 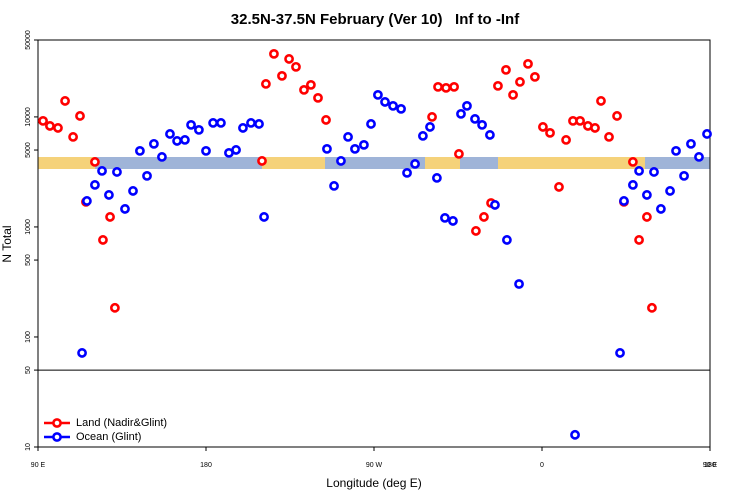 I want to click on y-tick-label: 5000, so click(x=28, y=150).